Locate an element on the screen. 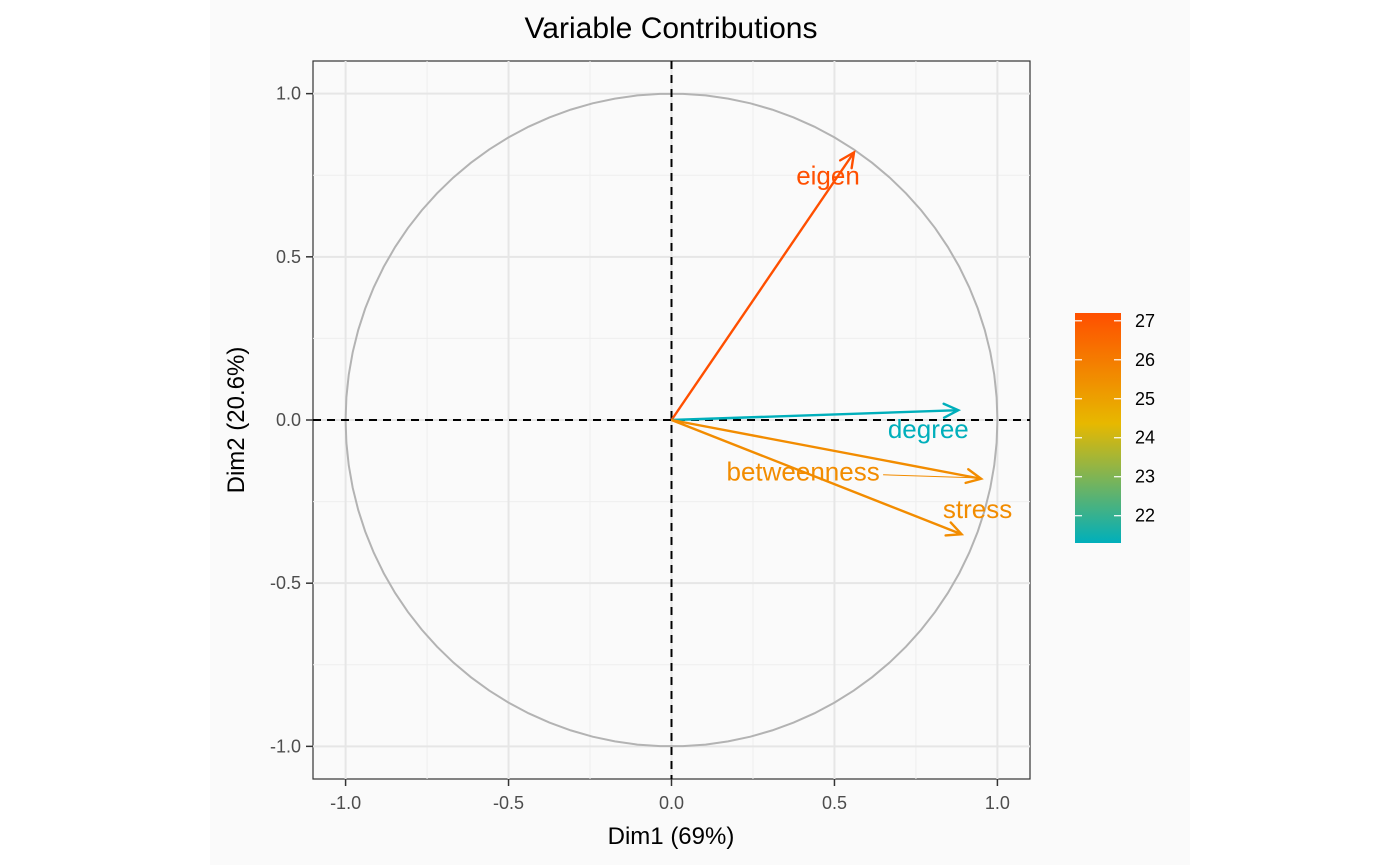  legend-label: 22 is located at coordinates (1145, 516).